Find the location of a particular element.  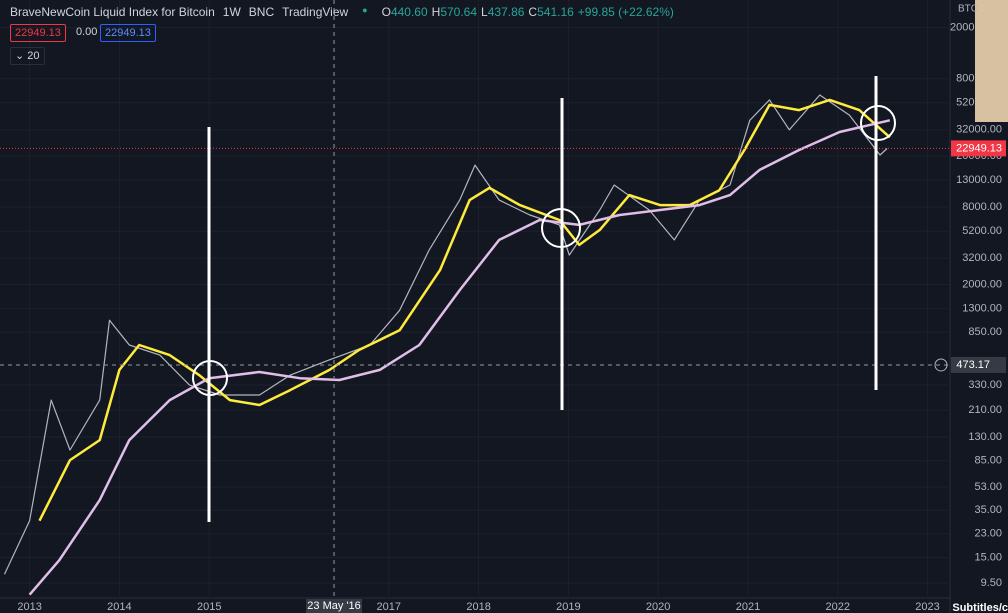

exchange: BNC is located at coordinates (261, 12).